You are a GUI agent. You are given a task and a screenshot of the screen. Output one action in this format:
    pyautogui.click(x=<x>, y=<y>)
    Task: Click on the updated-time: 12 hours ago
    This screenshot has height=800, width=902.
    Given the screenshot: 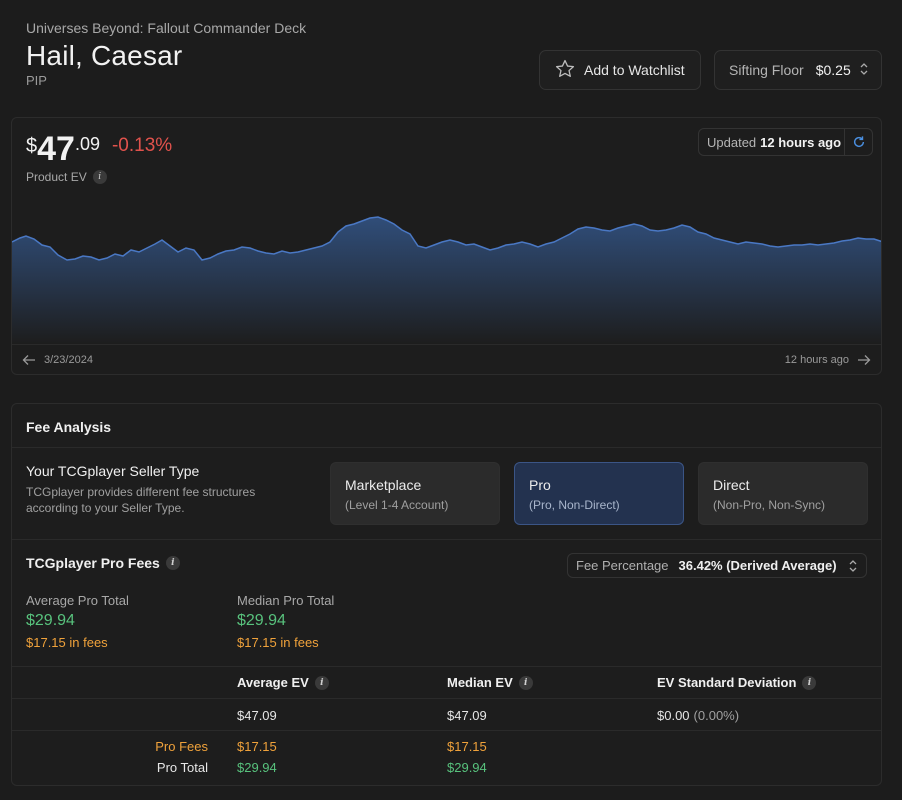 What is the action you would take?
    pyautogui.click(x=801, y=142)
    